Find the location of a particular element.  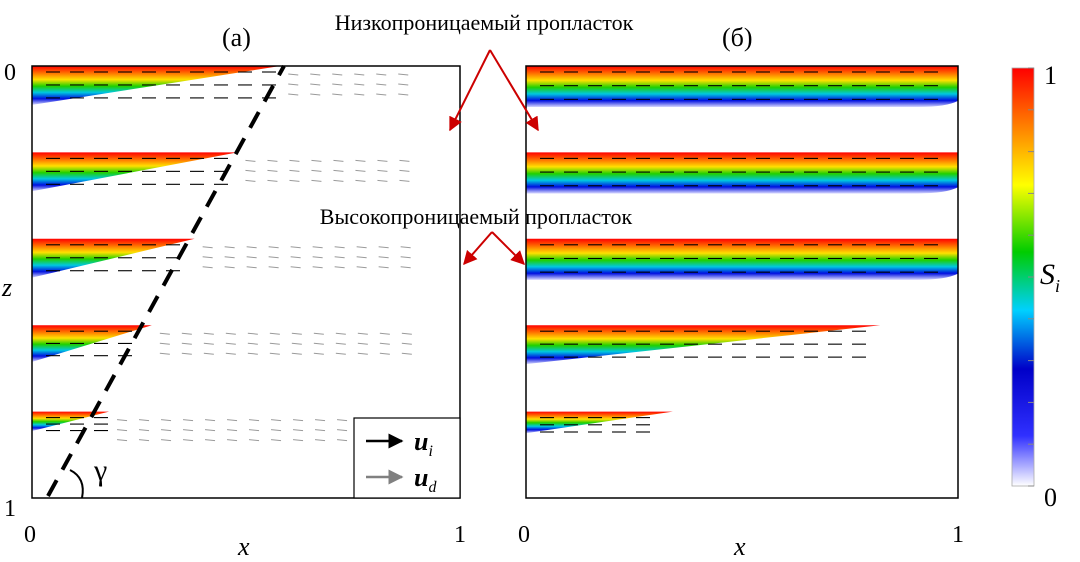

low-perm-arrow-right is located at coordinates (514, 90).